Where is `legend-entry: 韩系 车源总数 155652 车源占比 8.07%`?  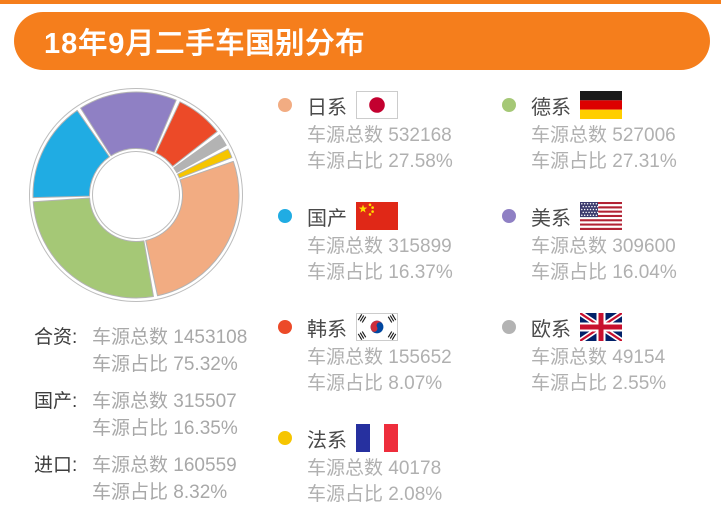
legend-entry: 韩系 车源总数 155652 车源占比 8.07% is located at coordinates (390, 354).